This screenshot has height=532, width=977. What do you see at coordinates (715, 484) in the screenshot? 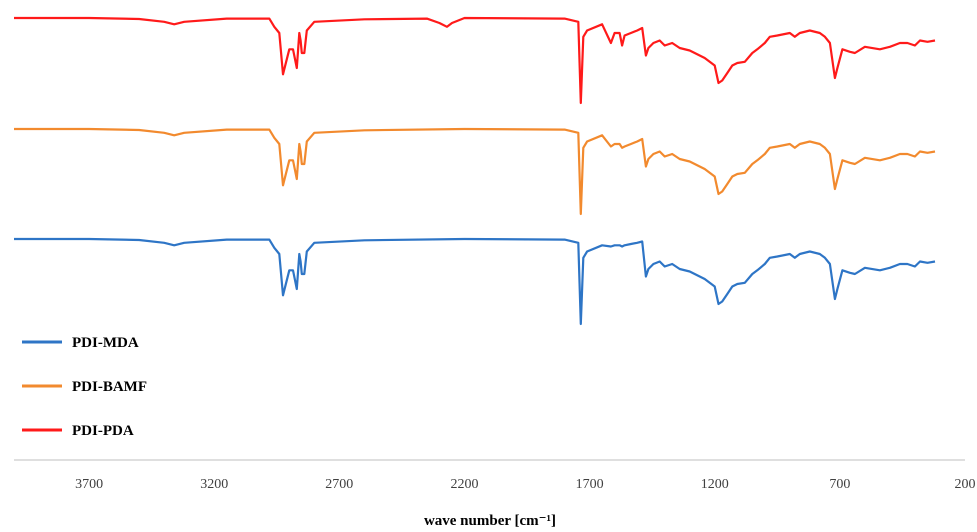
I see `x-tick-label: 1200` at bounding box center [715, 484].